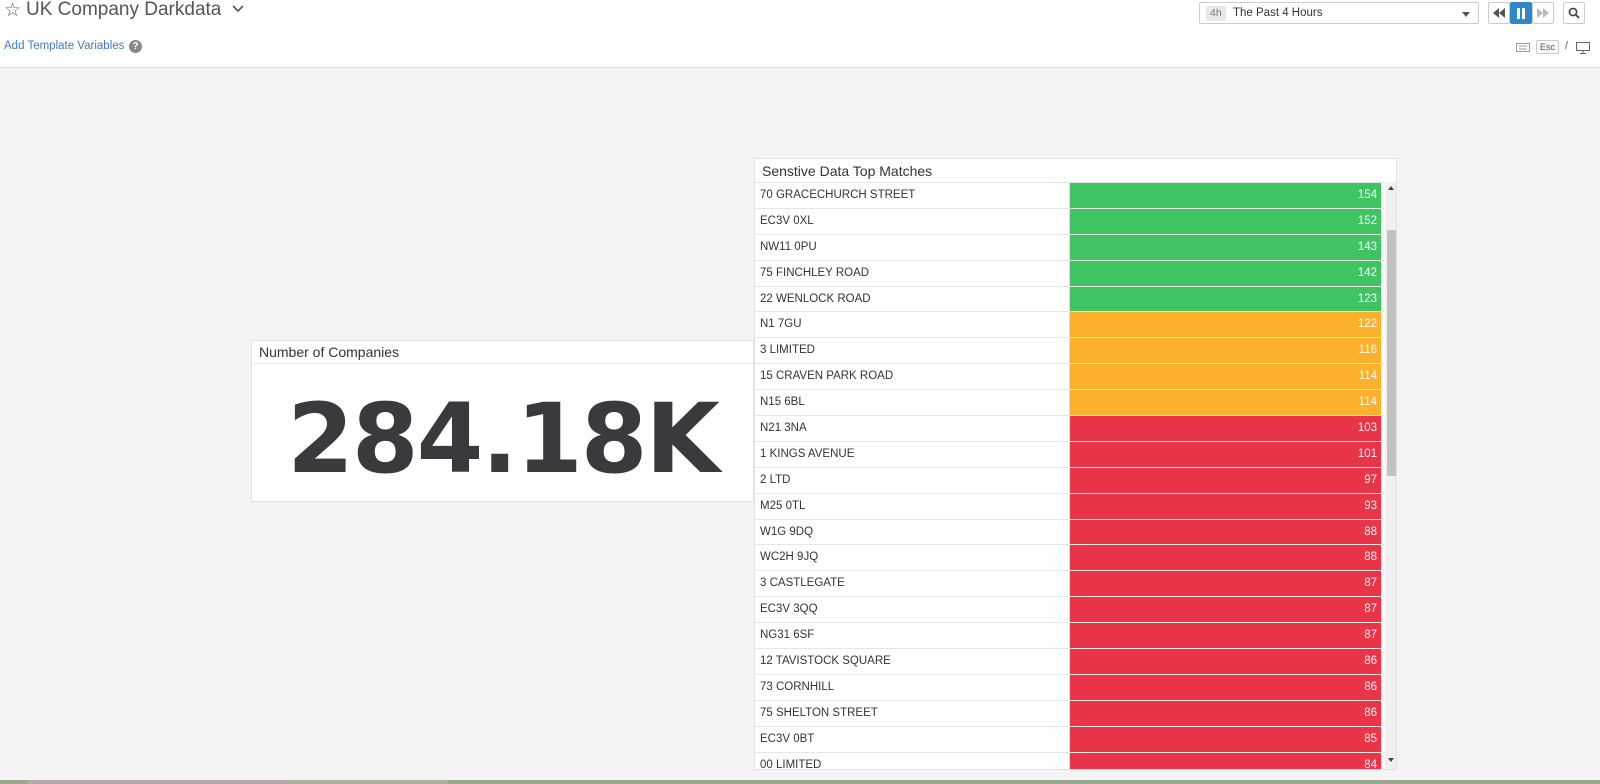 This screenshot has width=1600, height=784. Describe the element at coordinates (124, 10) in the screenshot. I see `dashboard-title: UK Company Darkdata` at that location.